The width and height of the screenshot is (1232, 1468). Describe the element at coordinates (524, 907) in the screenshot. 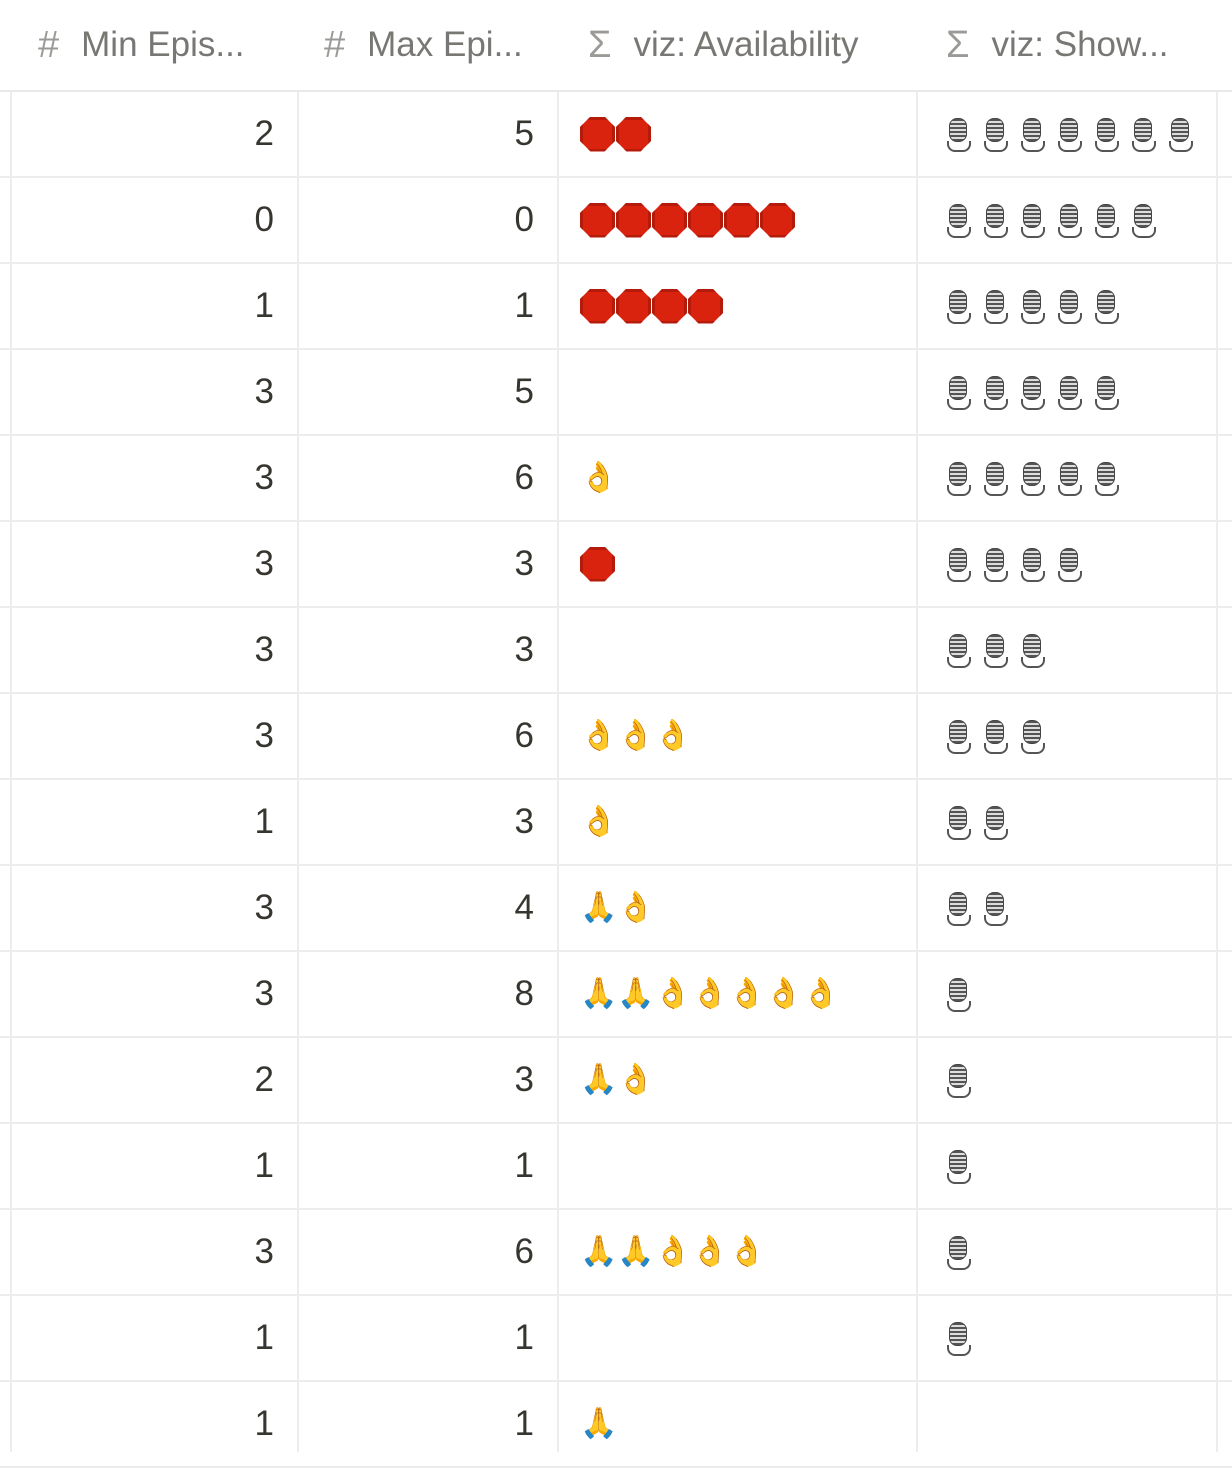

I see `max-episodes-cell: 4` at that location.